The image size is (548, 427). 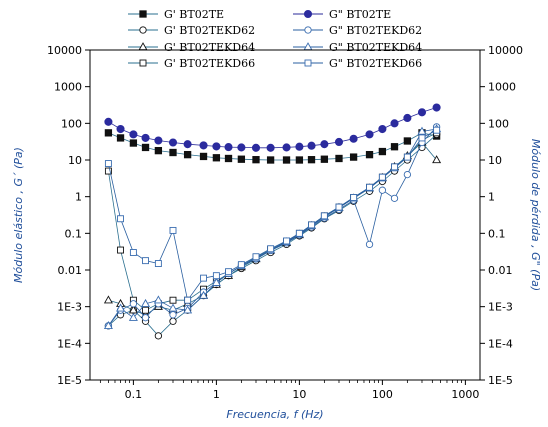 What do you see at coordinates (289, 390) in the screenshot?
I see `x-axis: 0.1 1 10 100 1000` at bounding box center [289, 390].